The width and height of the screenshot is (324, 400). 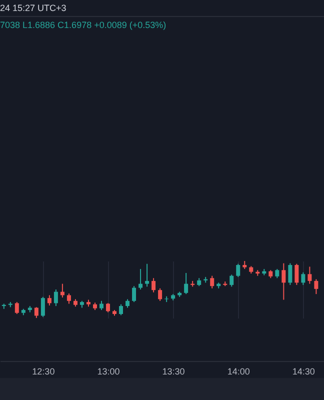 I want to click on x-tick-label: 14:00, so click(x=238, y=371).